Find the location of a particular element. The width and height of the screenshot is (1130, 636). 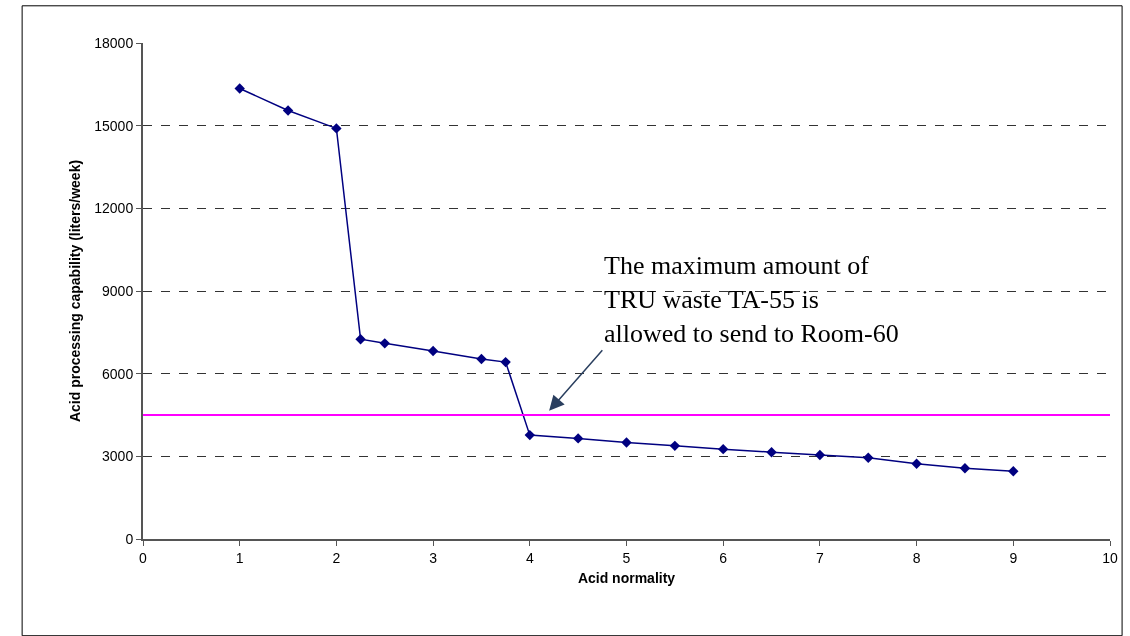

x-axis-title: Acid normality is located at coordinates (626, 577).